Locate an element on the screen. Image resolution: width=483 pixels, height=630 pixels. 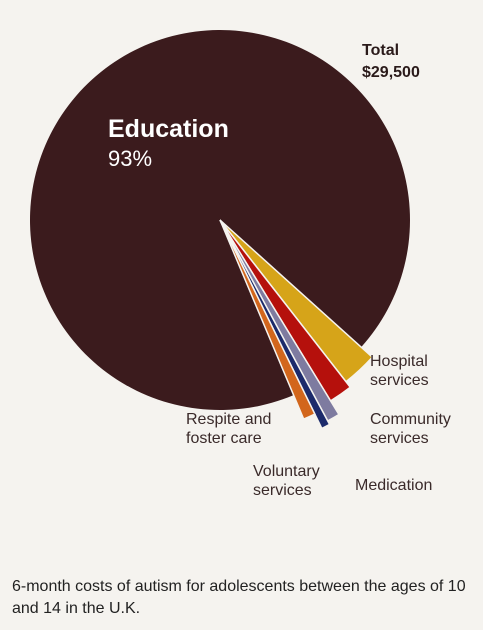
slice-label: Education is located at coordinates (168, 129).